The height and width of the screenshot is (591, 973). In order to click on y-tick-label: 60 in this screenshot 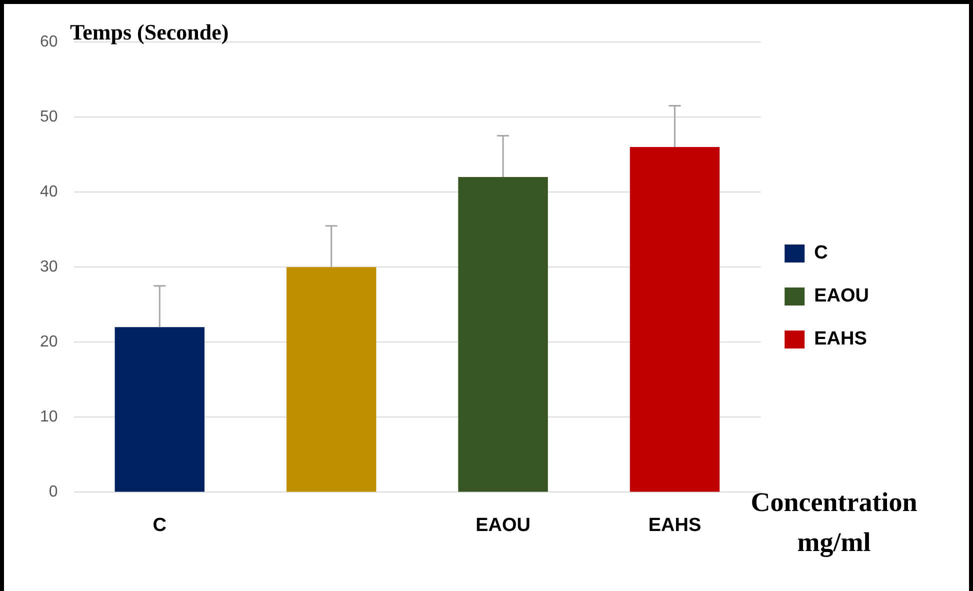, I will do `click(49, 41)`.